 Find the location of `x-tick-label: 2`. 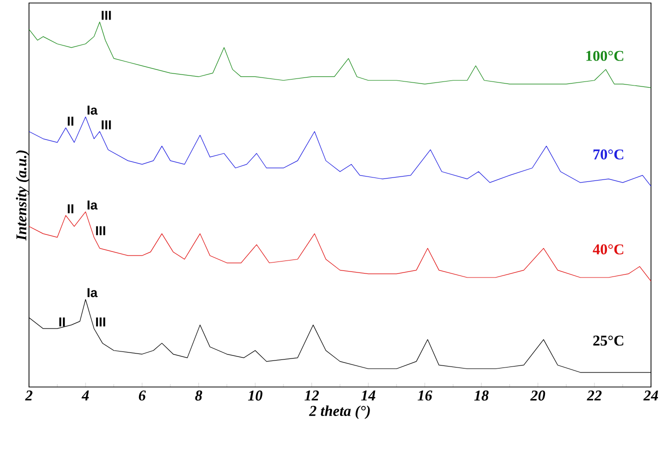

x-tick-label: 2 is located at coordinates (28, 395).